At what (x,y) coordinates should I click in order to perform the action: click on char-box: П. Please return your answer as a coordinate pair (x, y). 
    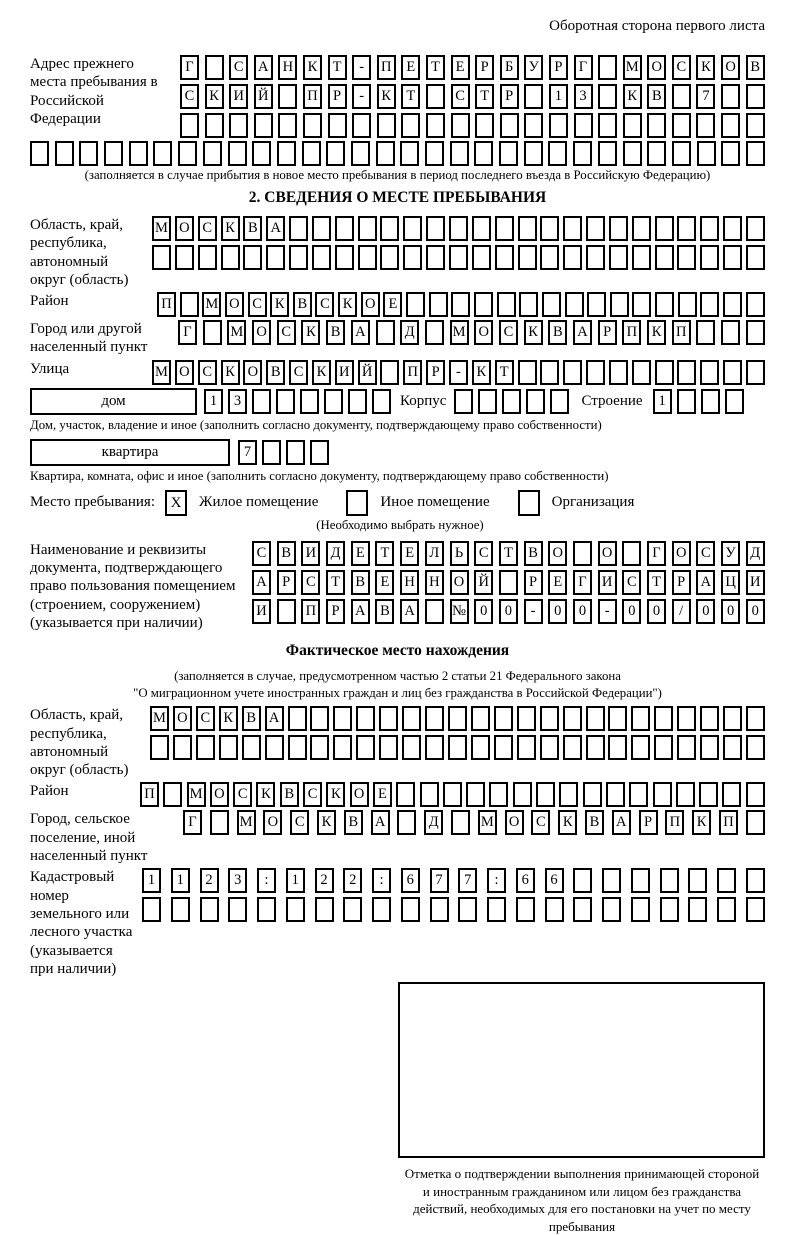
    Looking at the image, I should click on (632, 333).